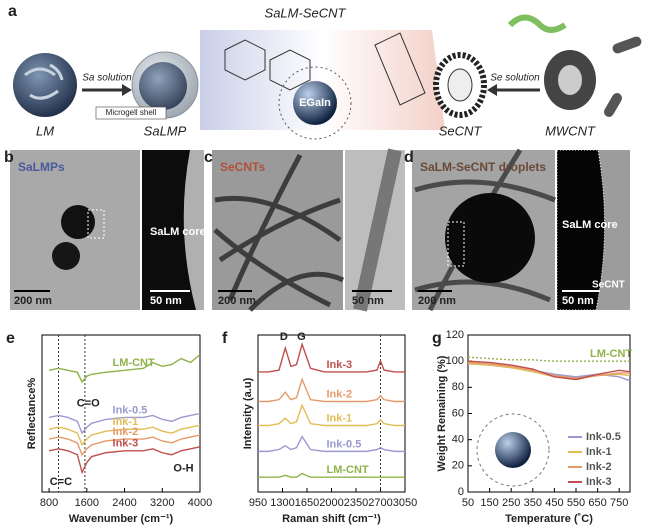 The width and height of the screenshot is (650, 526). Describe the element at coordinates (461, 492) in the screenshot. I see `y-tick-label: 0` at that location.